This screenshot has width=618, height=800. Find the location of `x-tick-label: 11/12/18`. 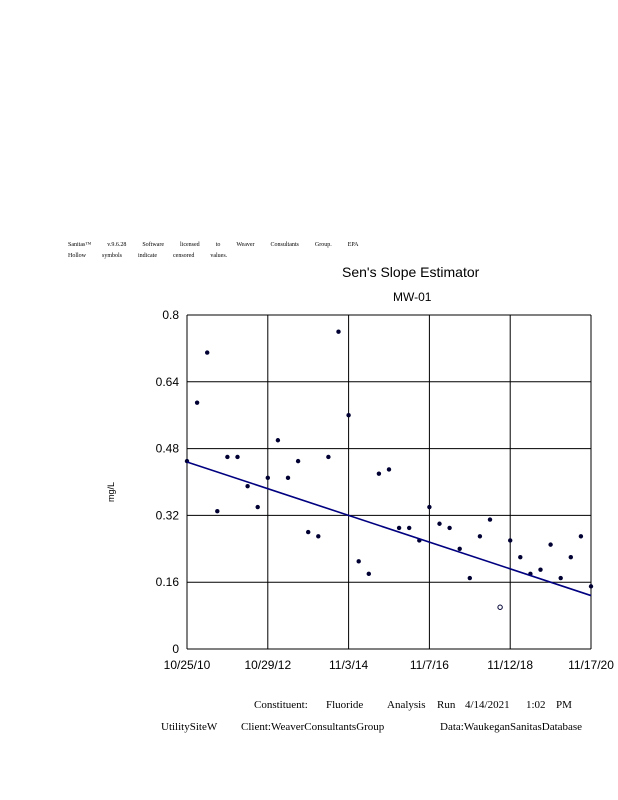

x-tick-label: 11/12/18 is located at coordinates (510, 665).